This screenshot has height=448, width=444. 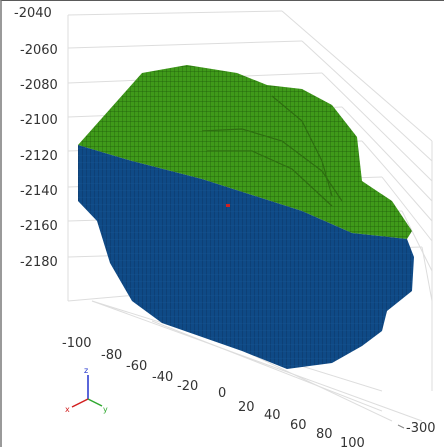 What do you see at coordinates (86, 370) in the screenshot?
I see `triad-z-label: z` at bounding box center [86, 370].